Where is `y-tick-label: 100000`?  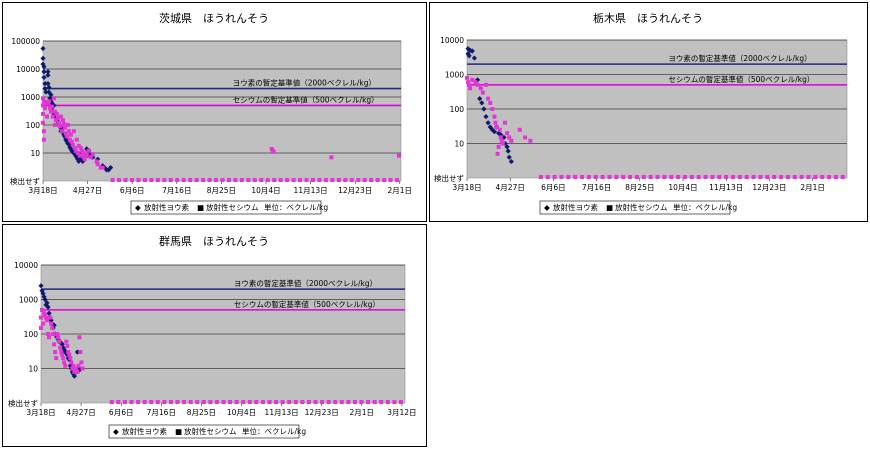
y-tick-label: 100000 is located at coordinates (25, 41).